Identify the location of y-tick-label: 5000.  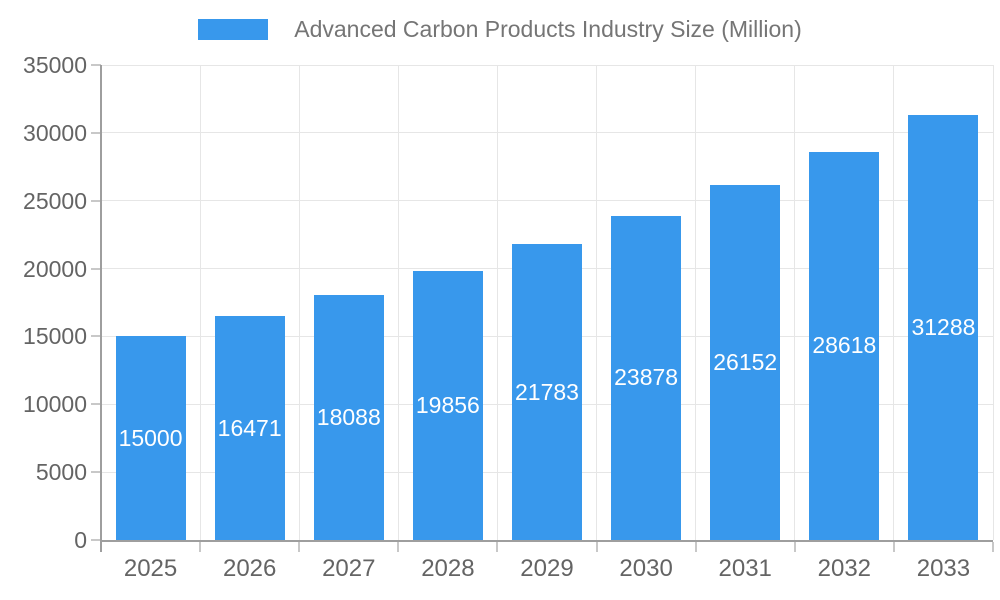
(61, 472).